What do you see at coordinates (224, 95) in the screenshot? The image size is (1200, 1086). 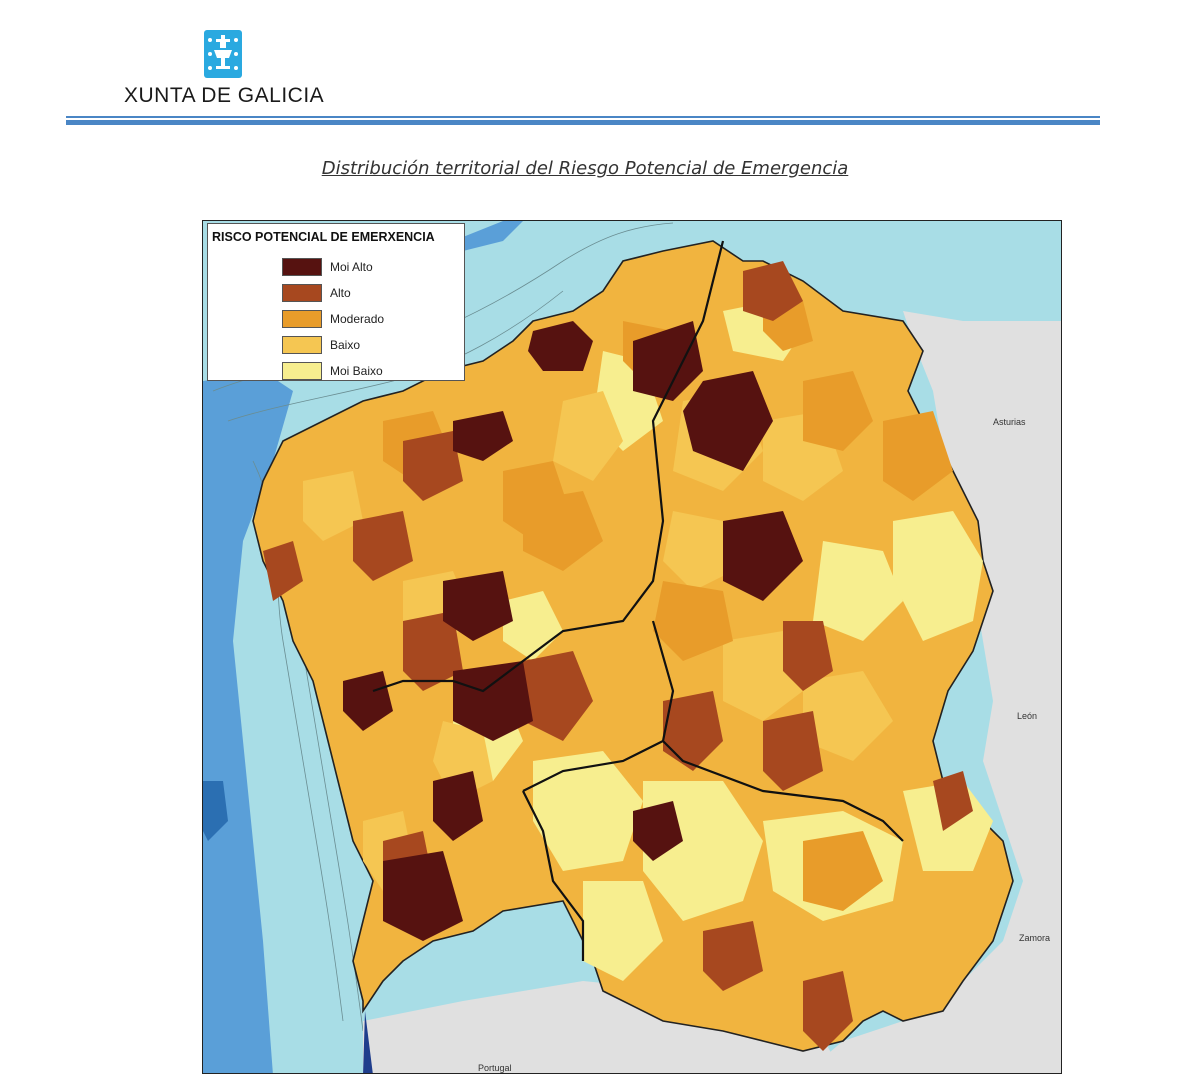 I see `org-name: XUNTA DE GALICIA` at bounding box center [224, 95].